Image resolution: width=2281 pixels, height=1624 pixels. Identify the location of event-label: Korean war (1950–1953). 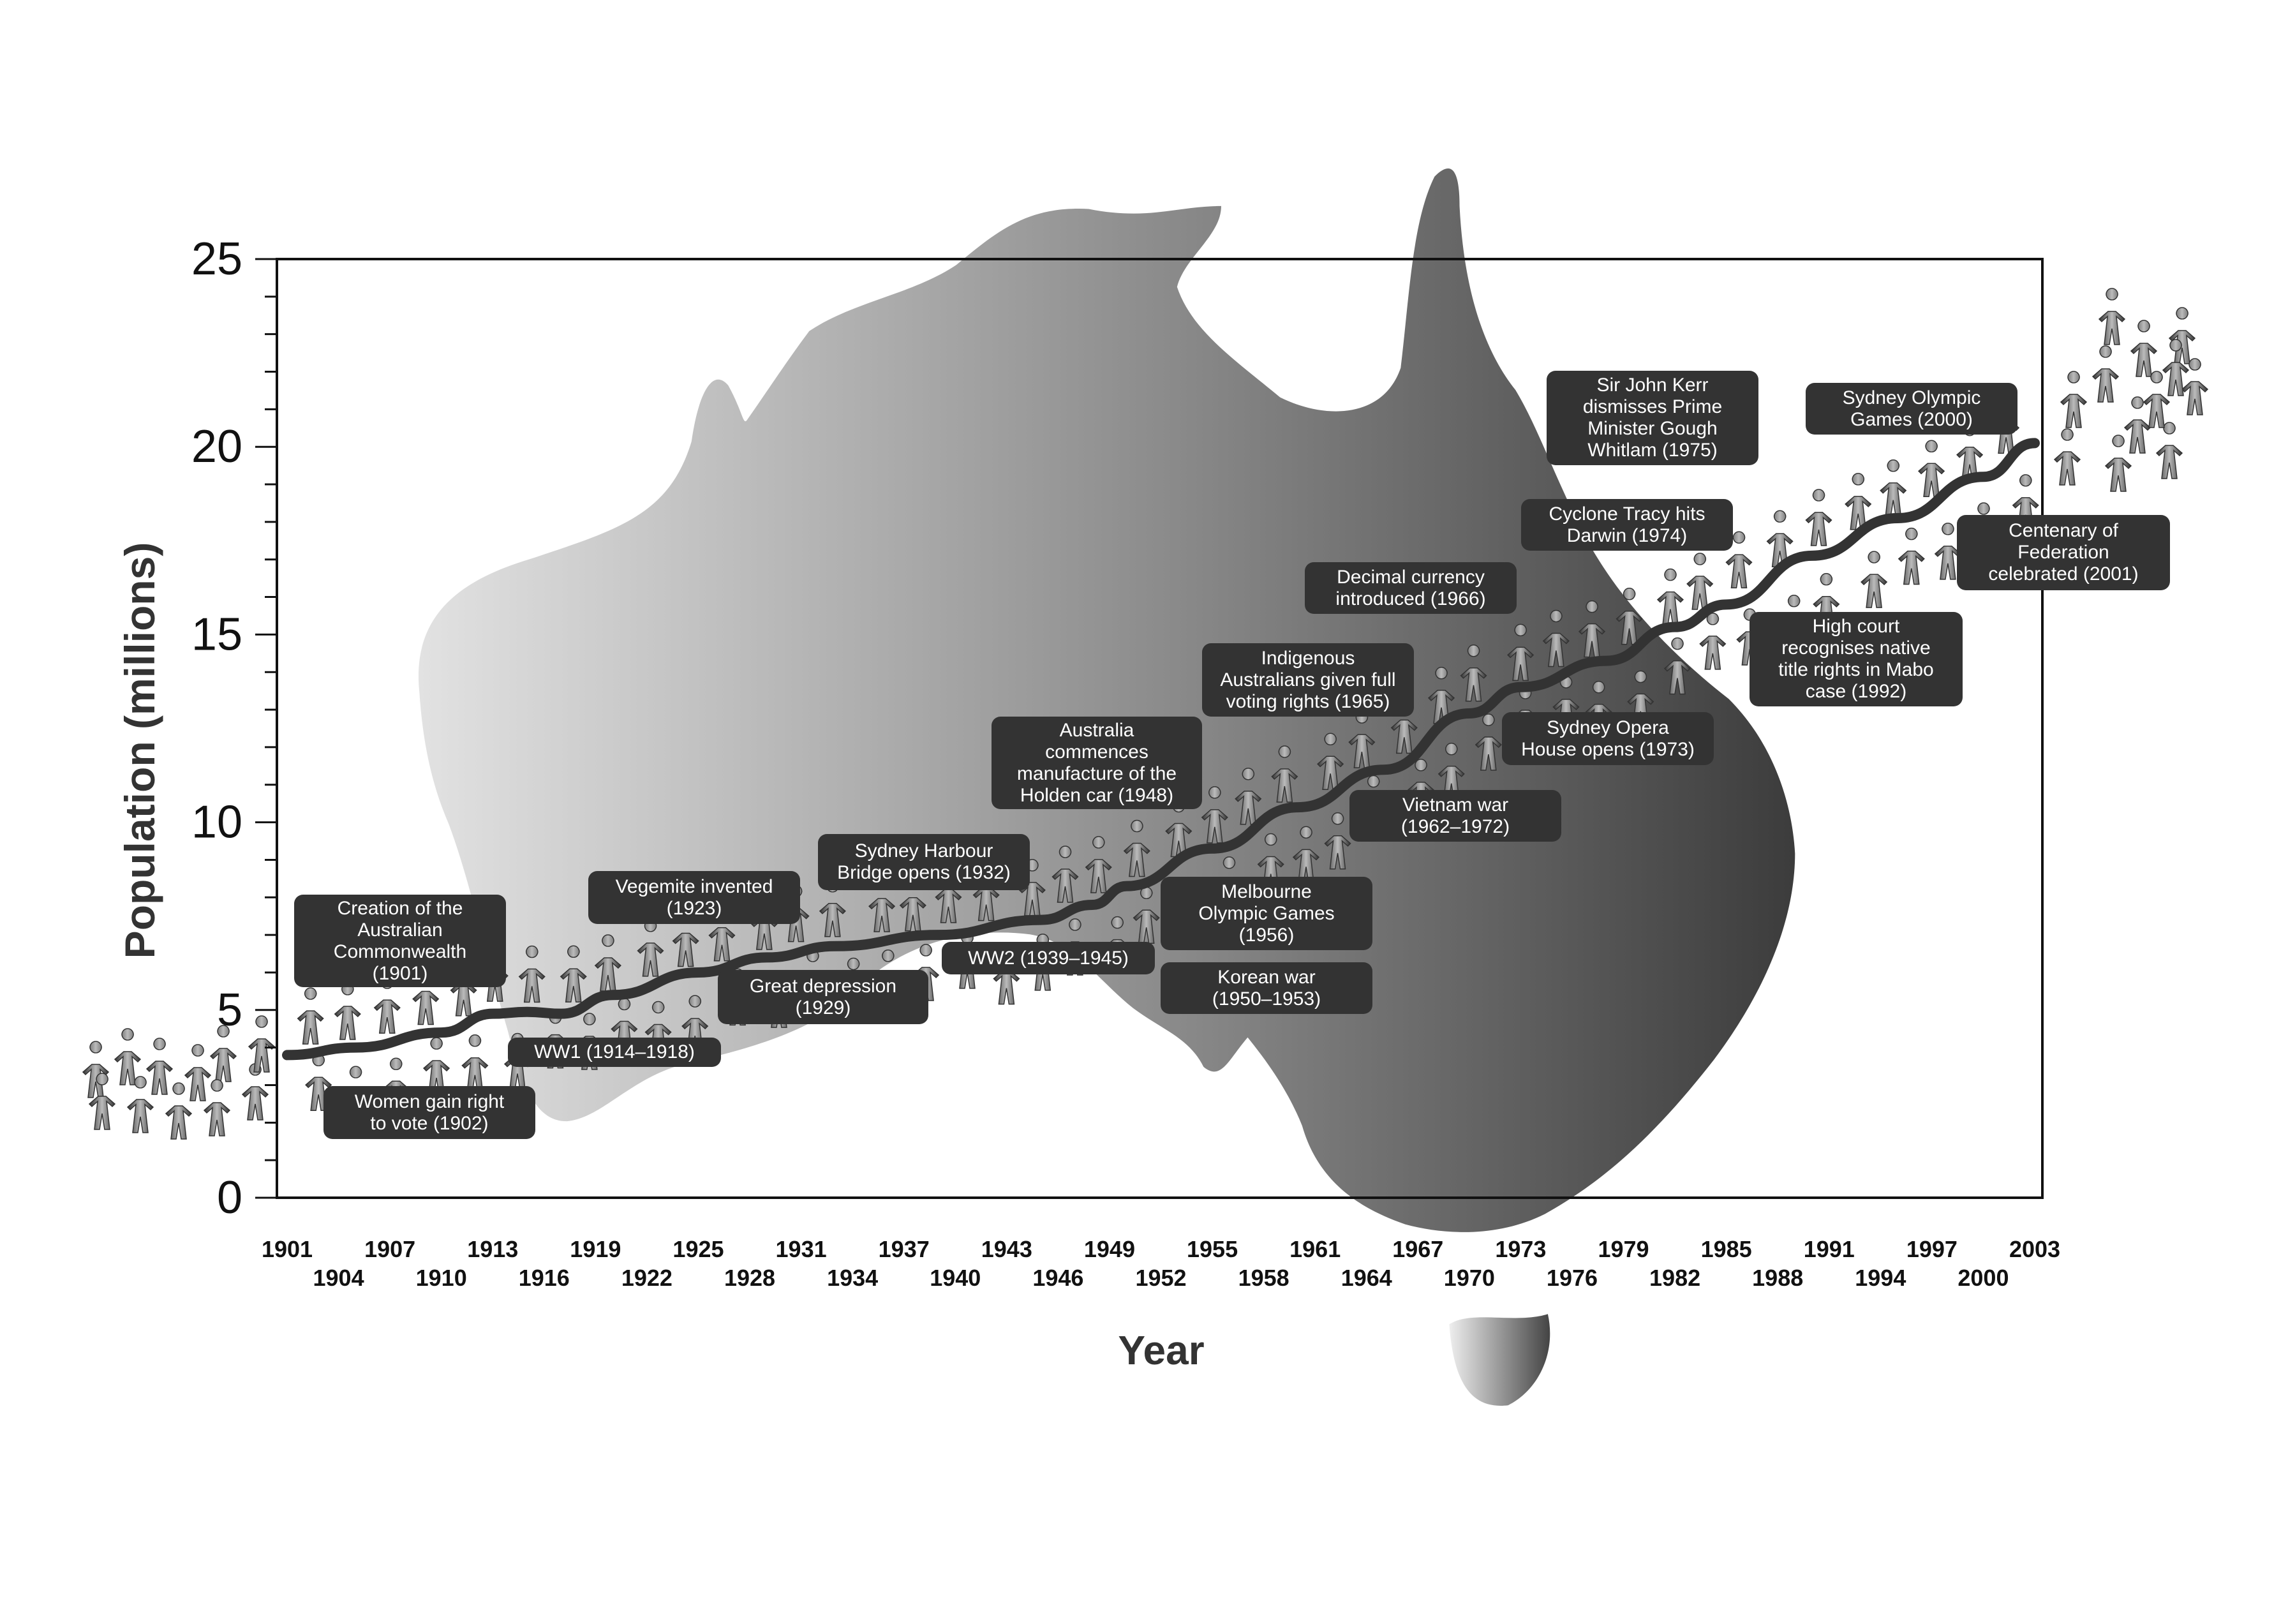
(1266, 988).